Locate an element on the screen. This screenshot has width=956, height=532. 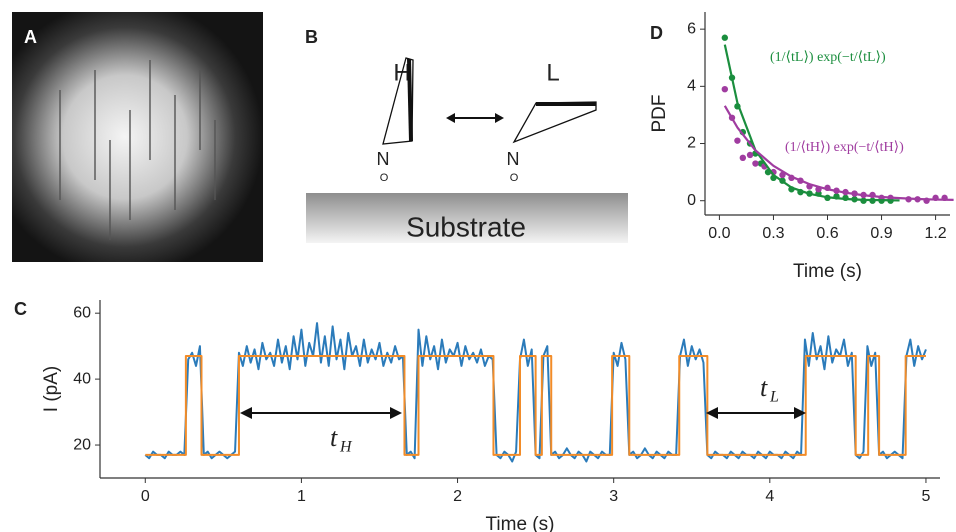
molecule-l is located at coordinates (554, 122).